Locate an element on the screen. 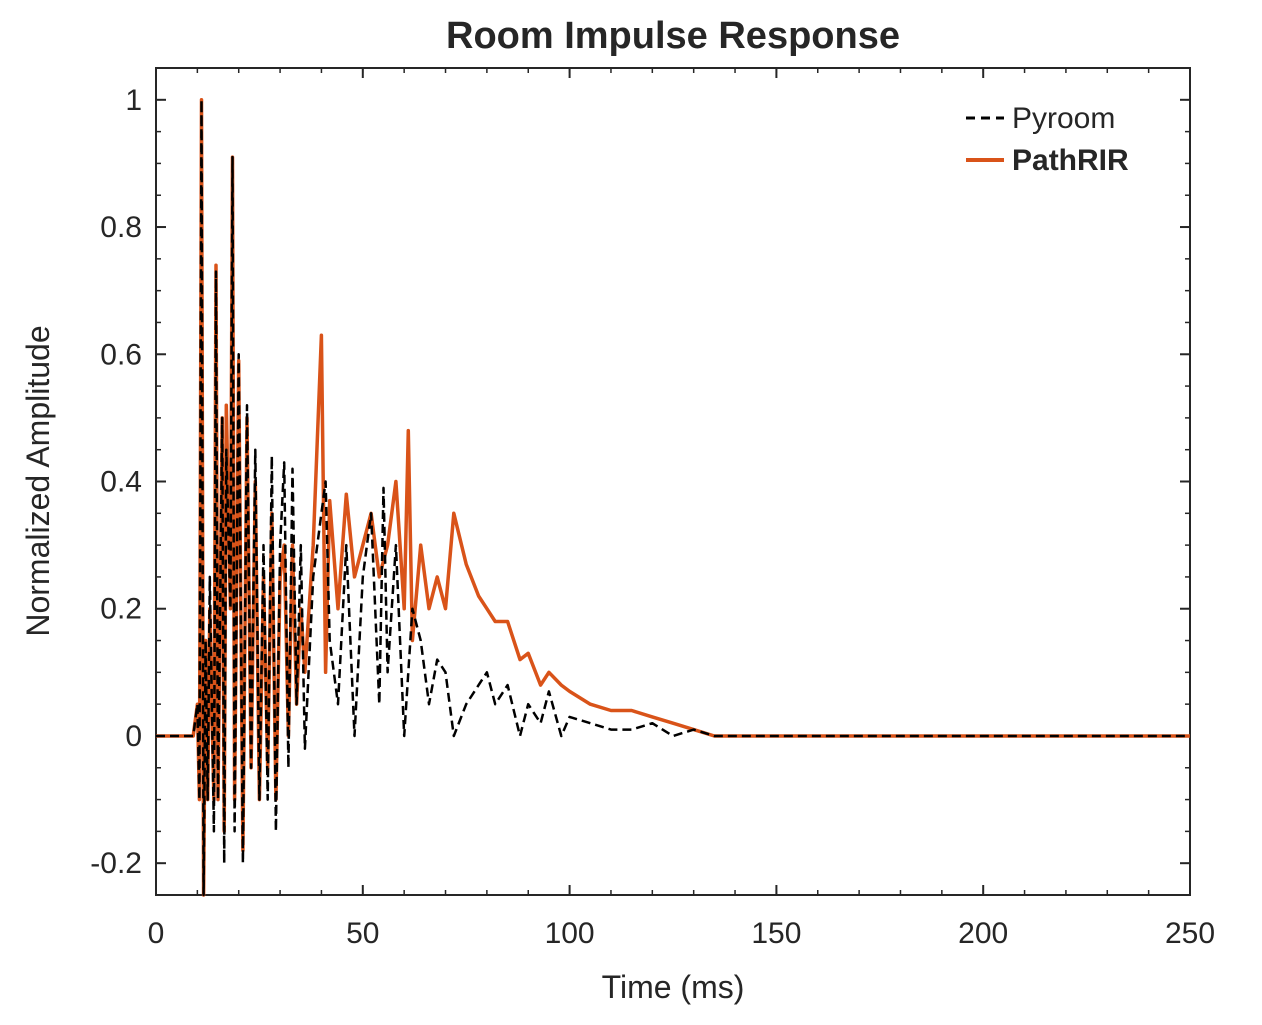  chart-title: Room Impulse Response is located at coordinates (673, 36).